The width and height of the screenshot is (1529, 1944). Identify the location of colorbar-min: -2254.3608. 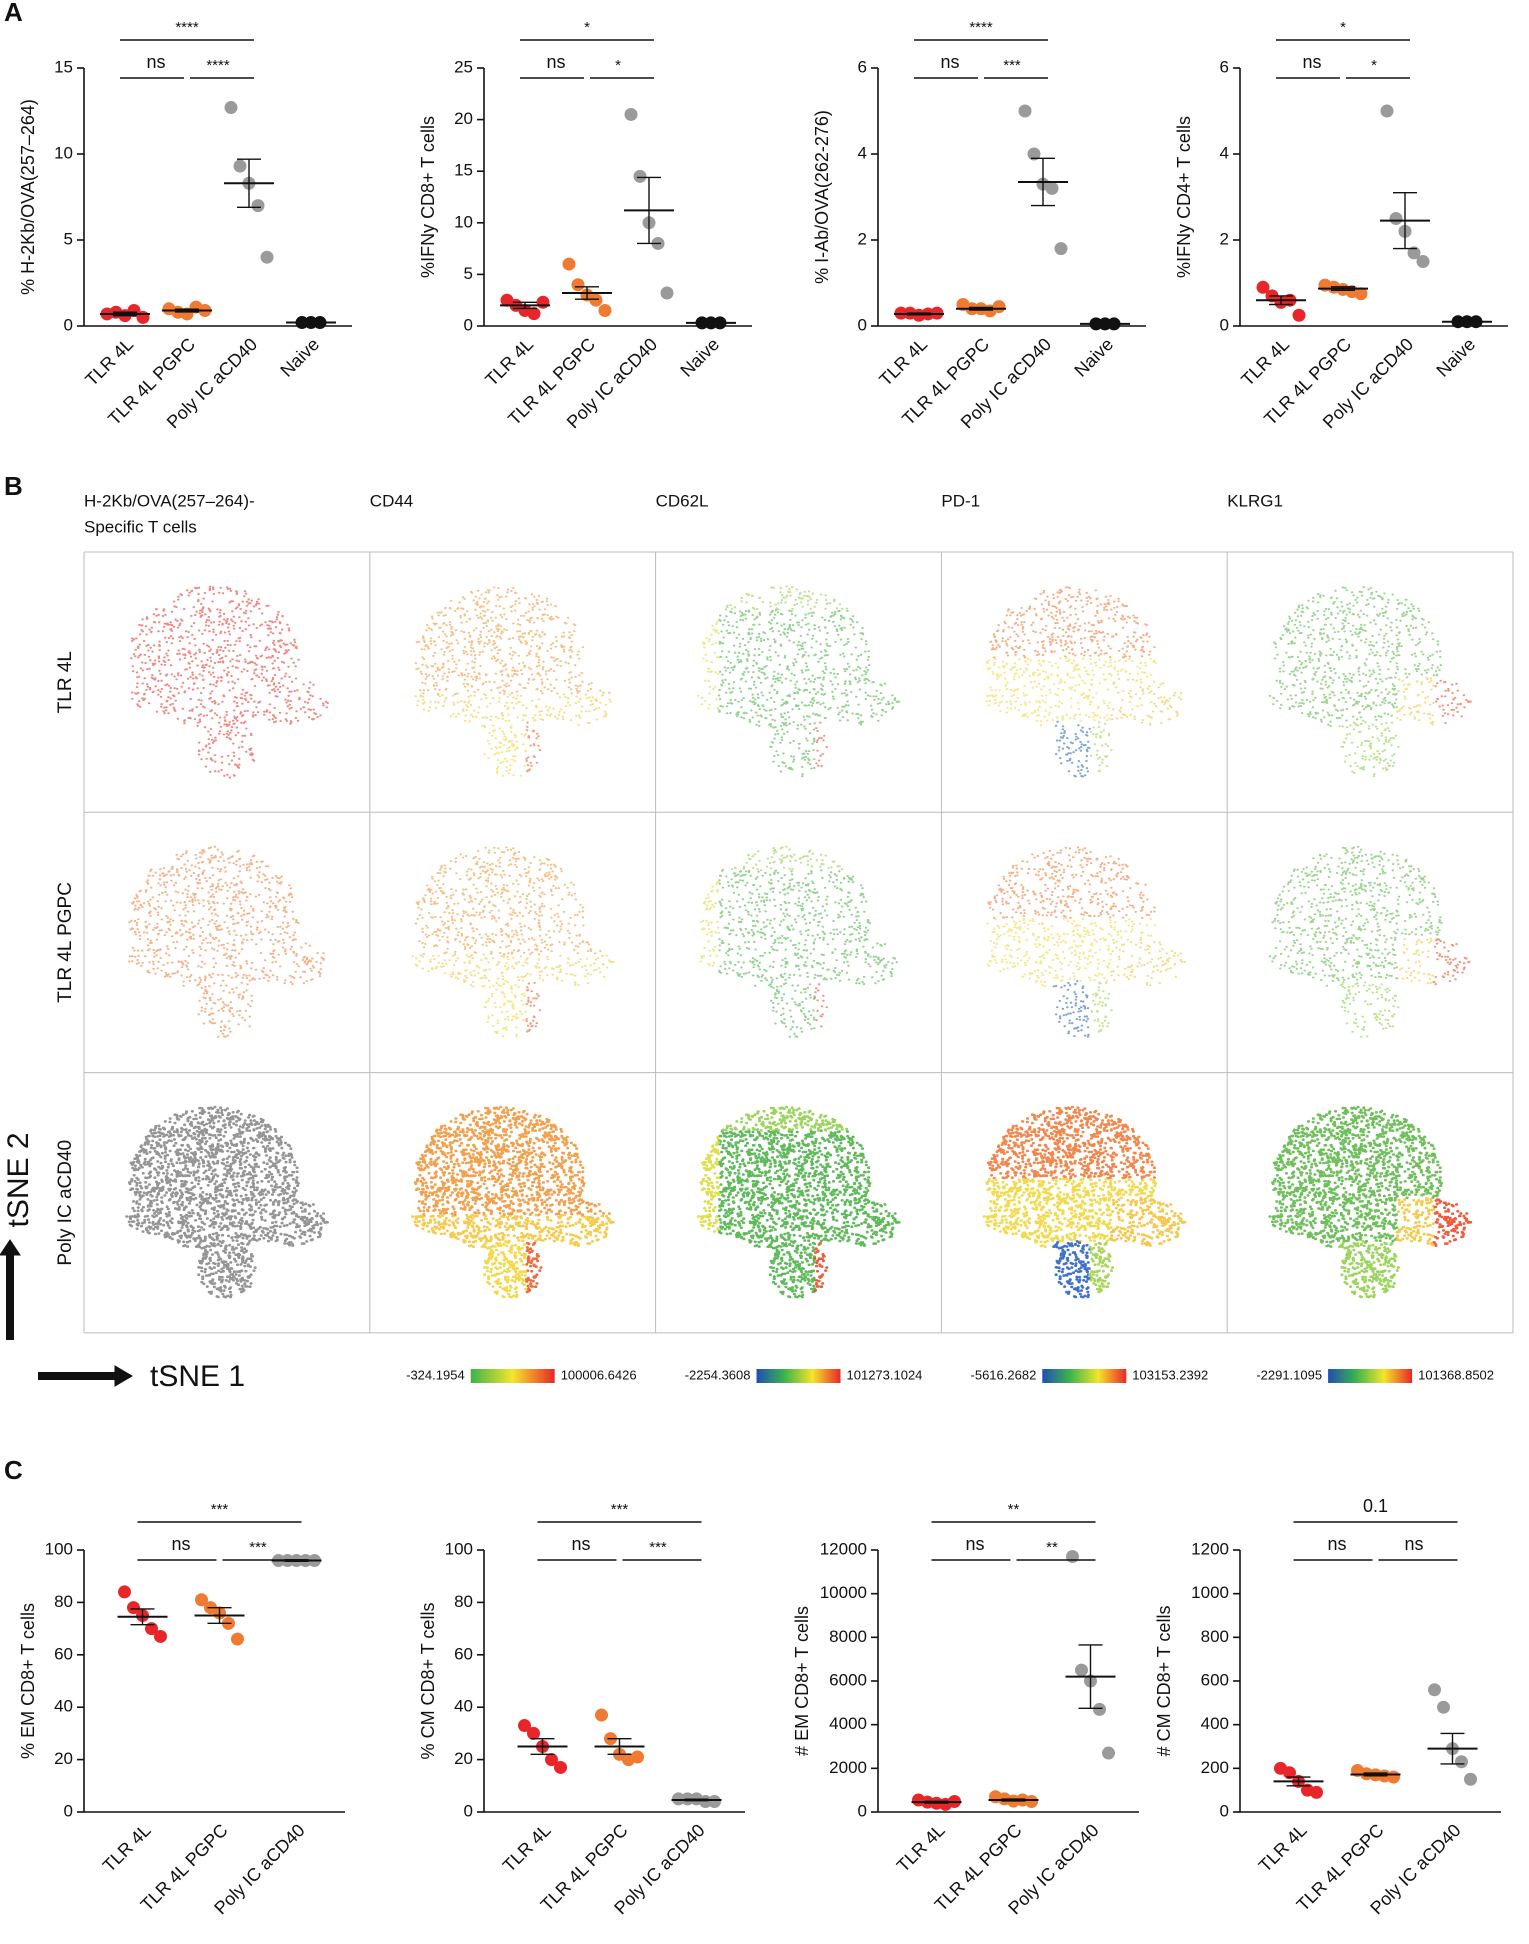
(718, 1374).